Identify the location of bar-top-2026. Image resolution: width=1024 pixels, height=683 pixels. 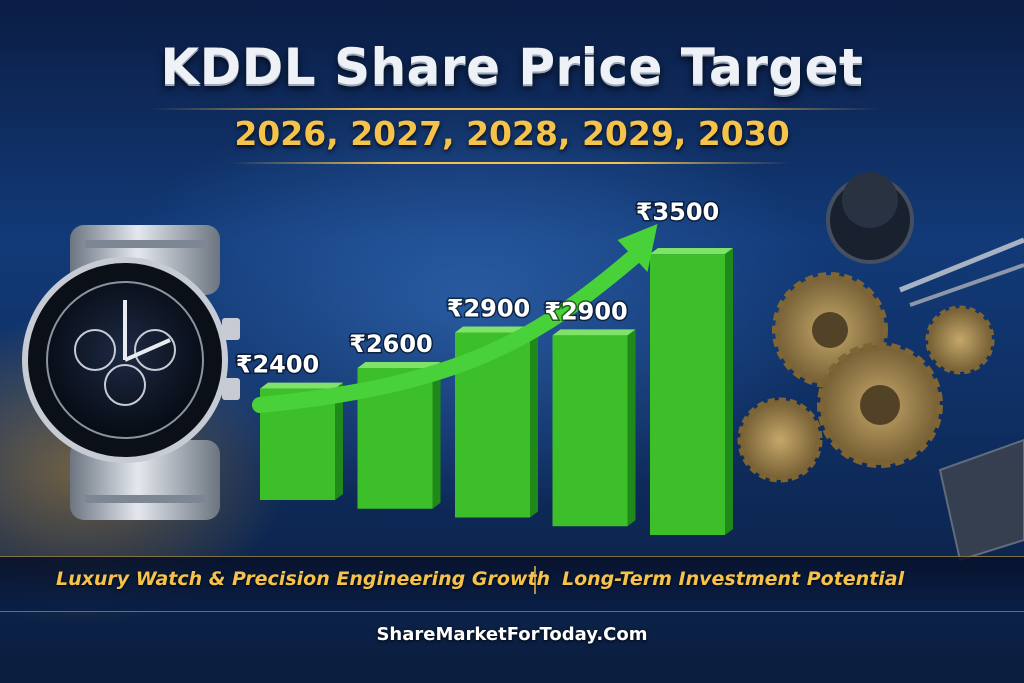
(301, 385).